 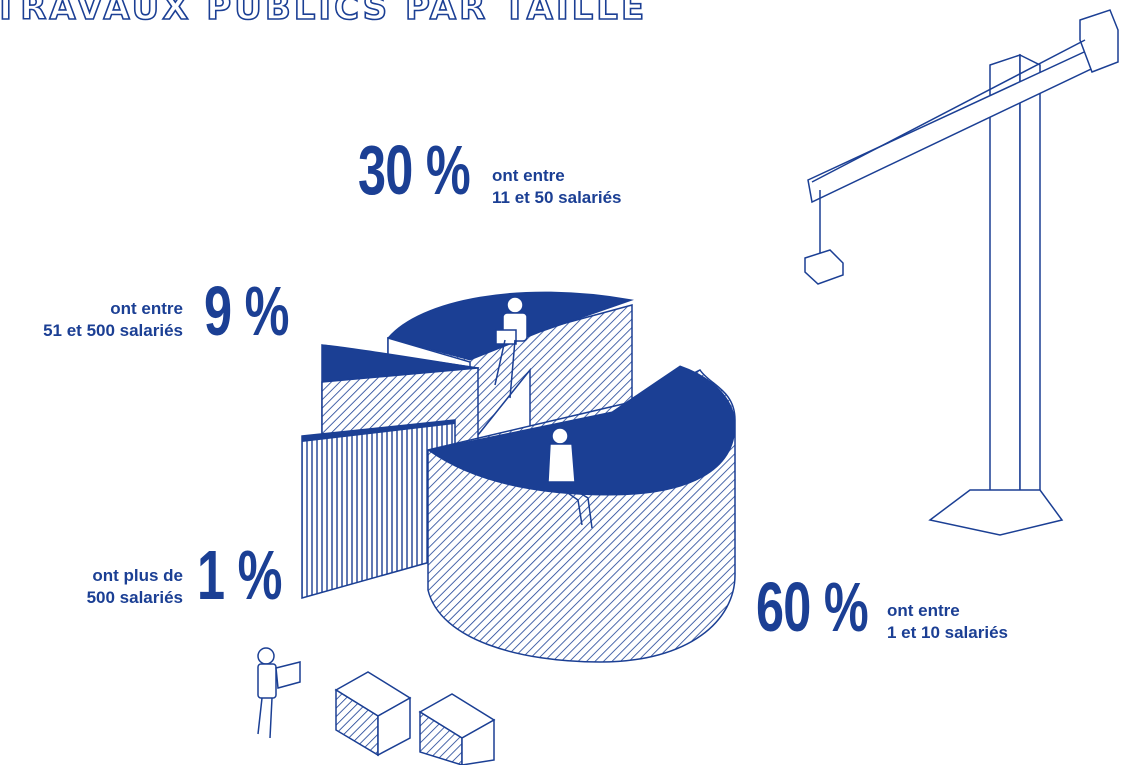 I want to click on pct-label-9: 9 %, so click(x=246, y=311).